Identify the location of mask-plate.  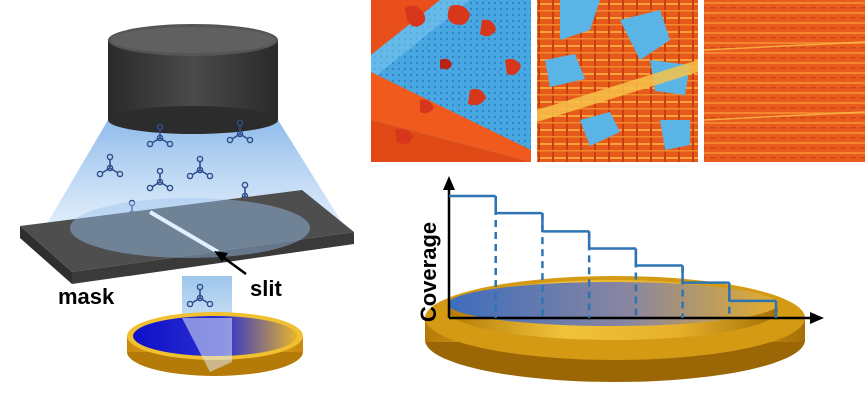
(187, 237).